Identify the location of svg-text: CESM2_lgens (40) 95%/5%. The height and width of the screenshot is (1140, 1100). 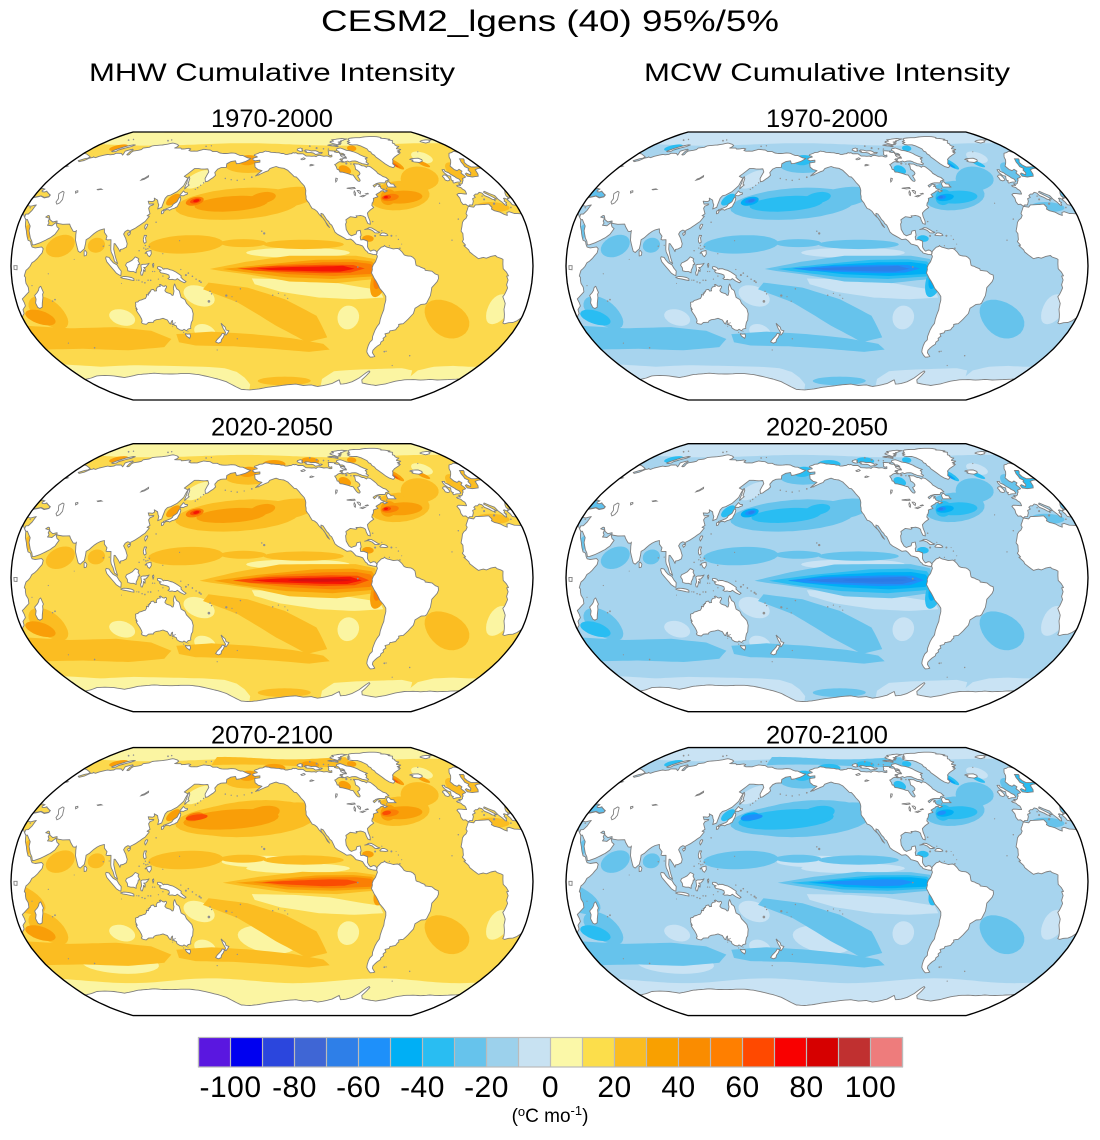
(550, 21).